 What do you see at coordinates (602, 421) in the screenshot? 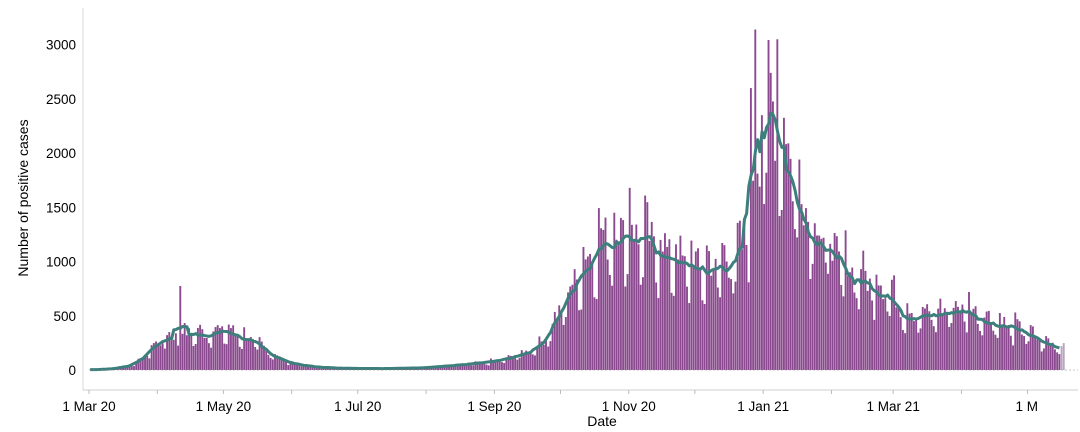
I see `x-axis-title: Date` at bounding box center [602, 421].